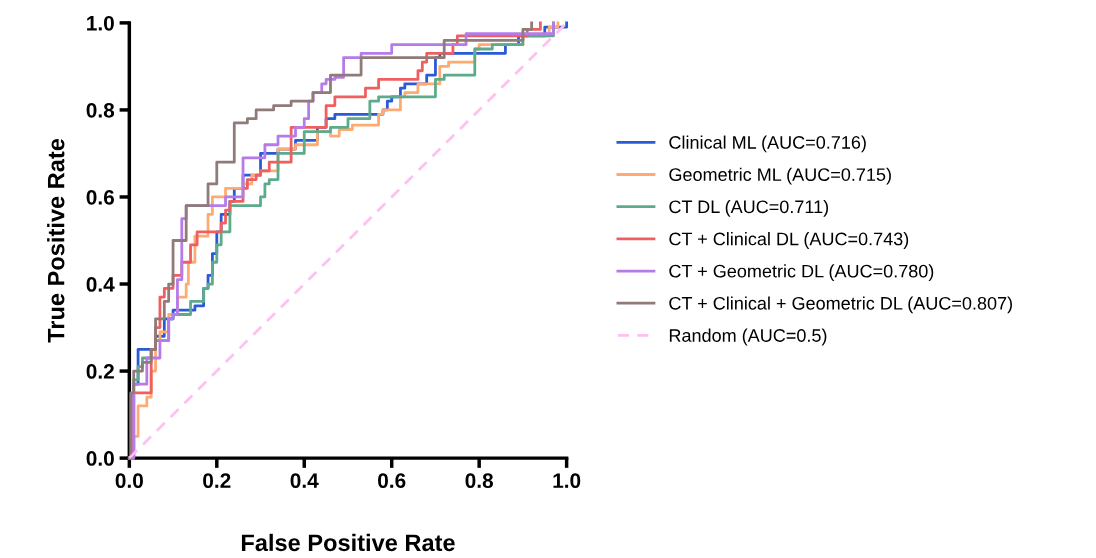 This screenshot has height=558, width=1096. Describe the element at coordinates (100, 197) in the screenshot. I see `y-tick-label: 0.6` at that location.